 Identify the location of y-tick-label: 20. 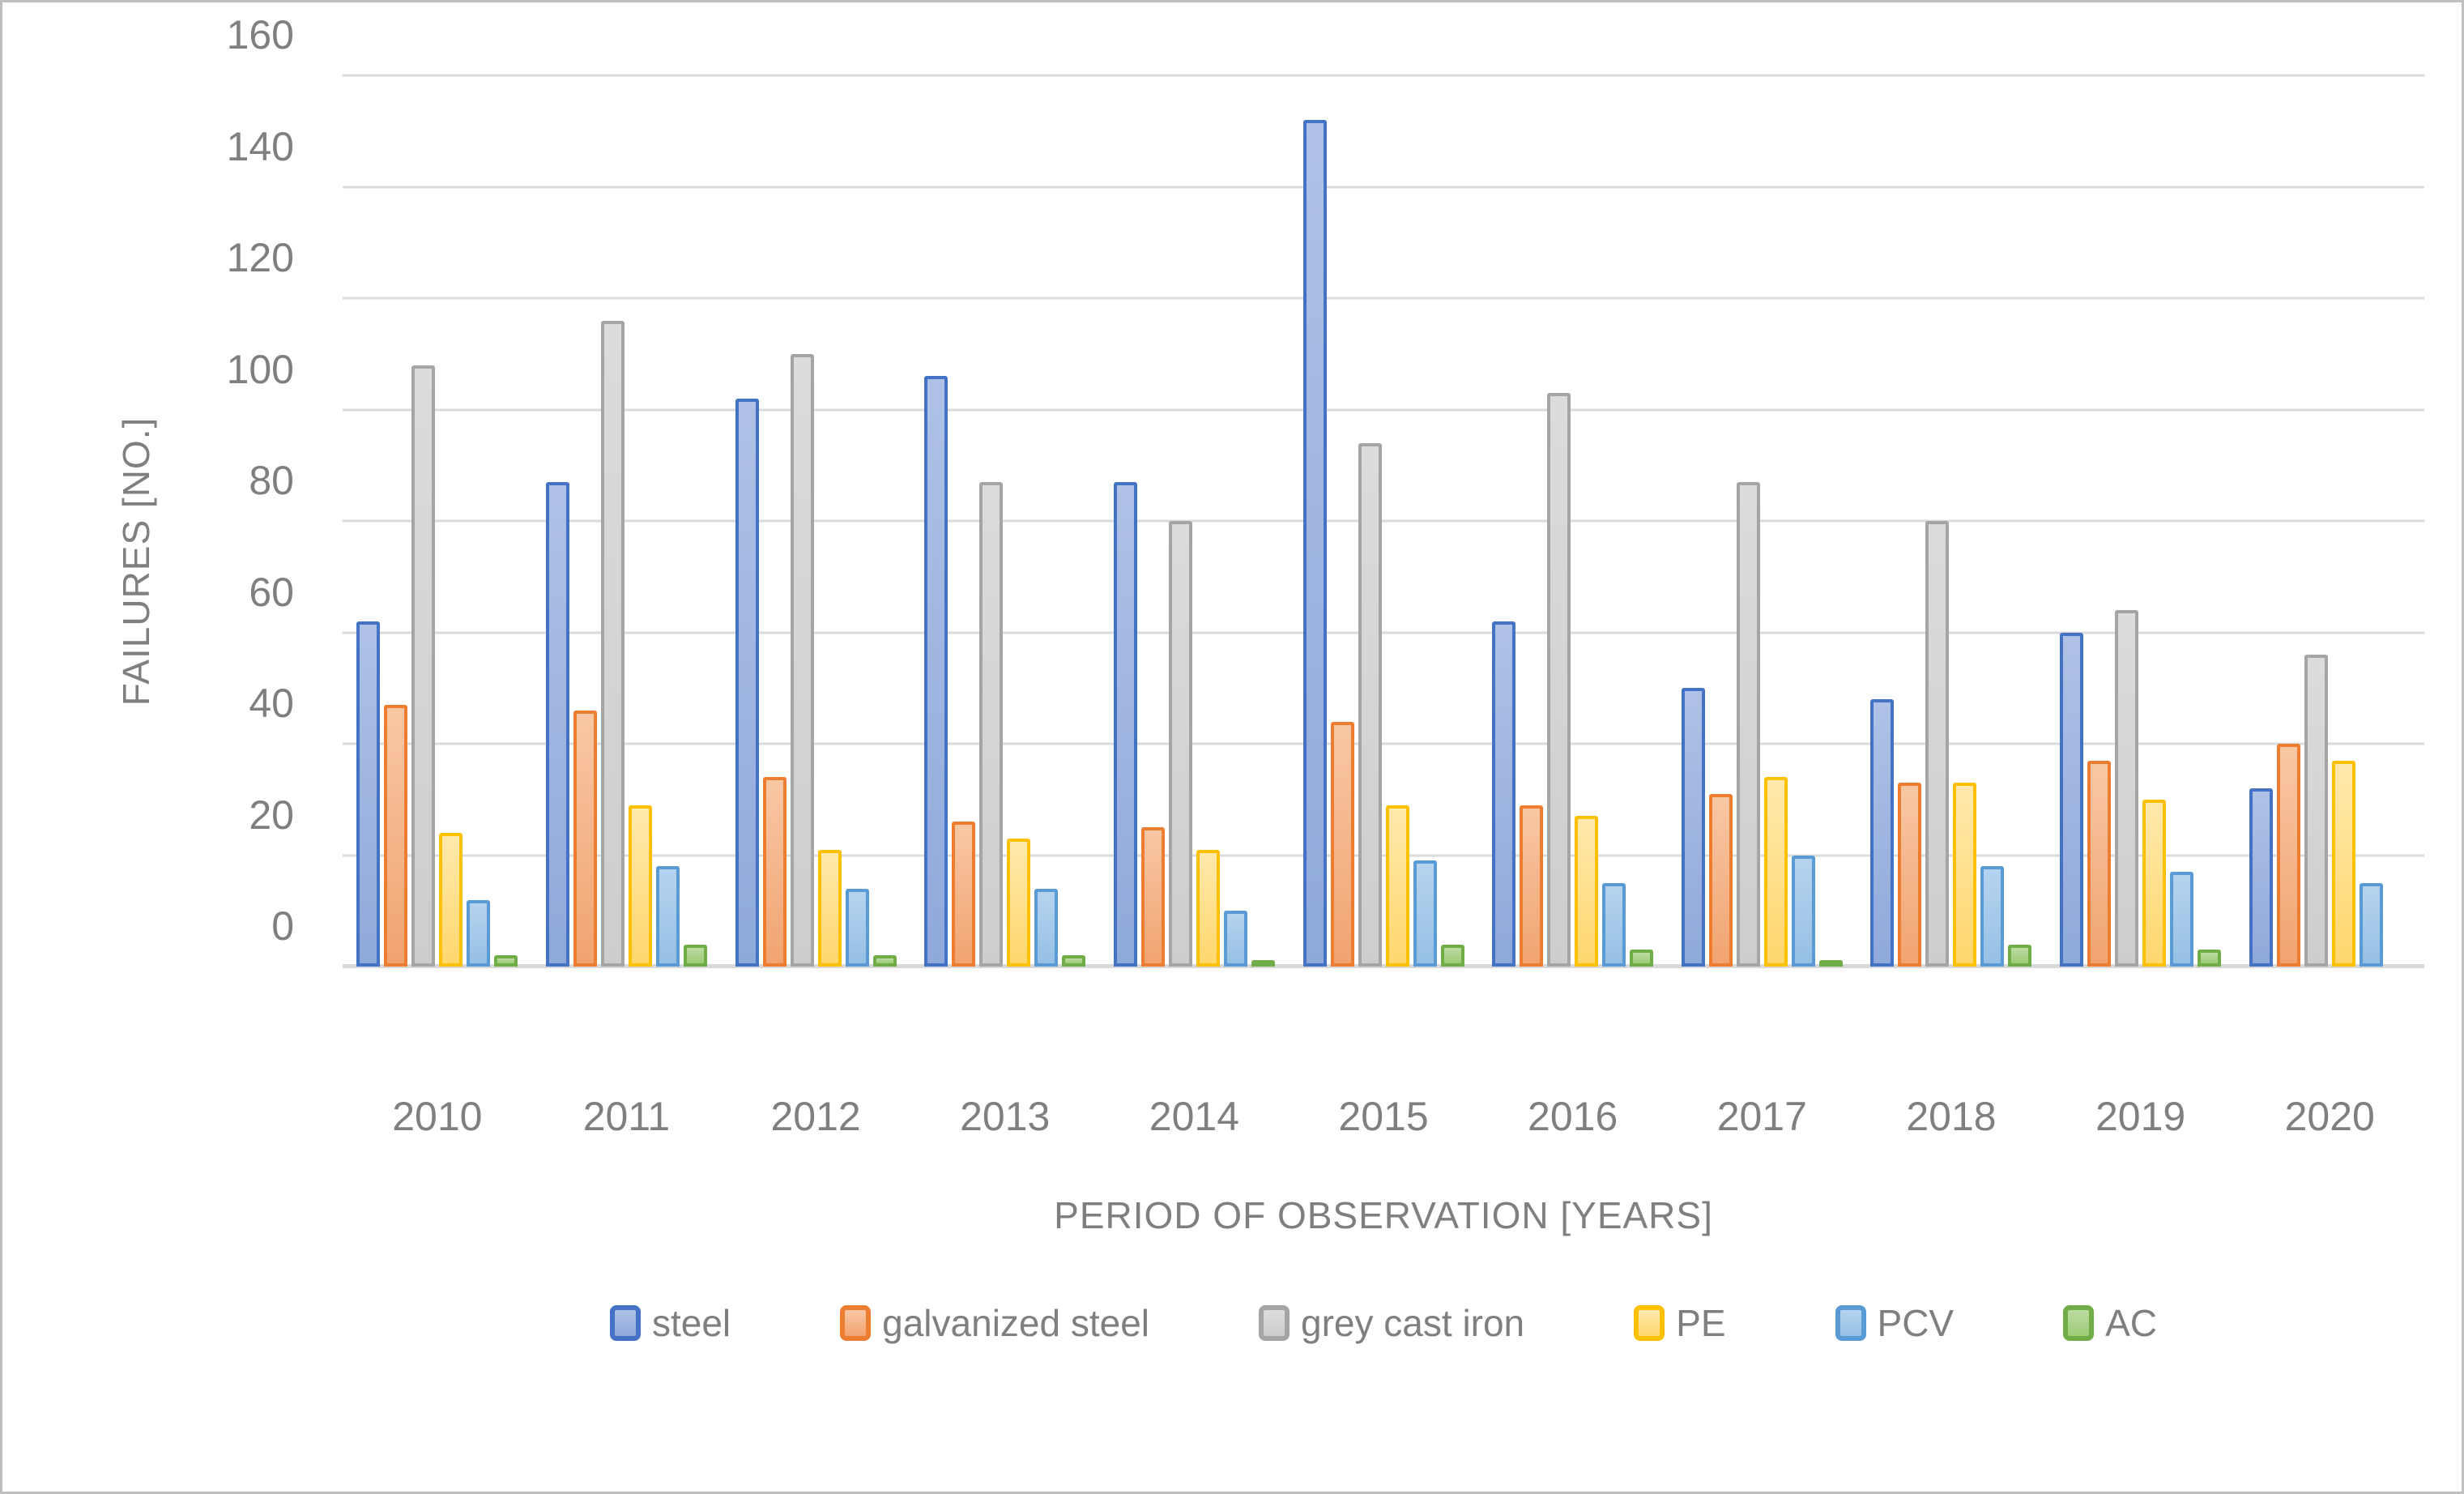
(271, 815).